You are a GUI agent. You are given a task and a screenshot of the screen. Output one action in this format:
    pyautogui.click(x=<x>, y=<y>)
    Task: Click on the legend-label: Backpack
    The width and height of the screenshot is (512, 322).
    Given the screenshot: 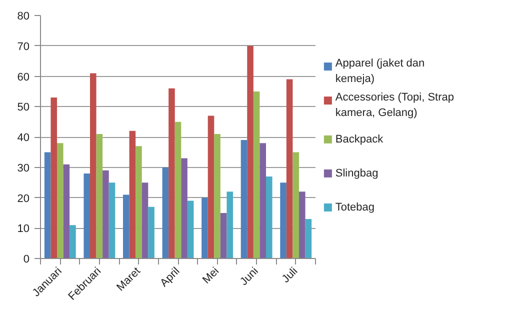 What is the action you would take?
    pyautogui.click(x=359, y=139)
    